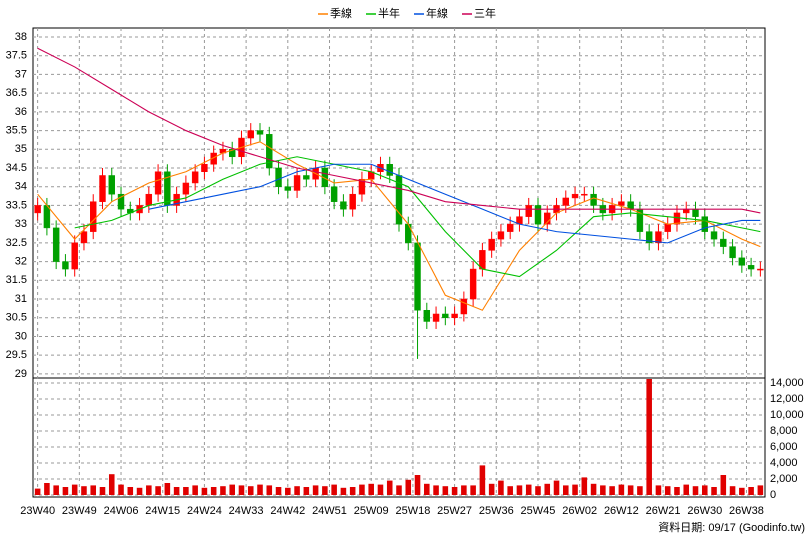 The width and height of the screenshot is (808, 545). Describe the element at coordinates (784, 463) in the screenshot. I see `volume-tick-label: 4,000` at that location.